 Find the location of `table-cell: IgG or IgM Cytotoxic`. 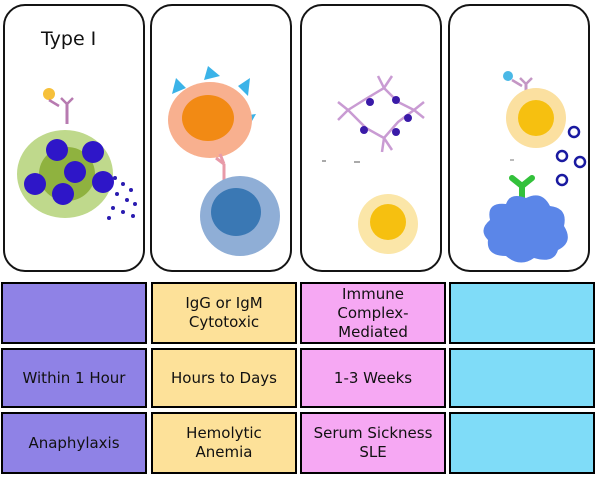

table-cell: IgG or IgM Cytotoxic is located at coordinates (224, 313).